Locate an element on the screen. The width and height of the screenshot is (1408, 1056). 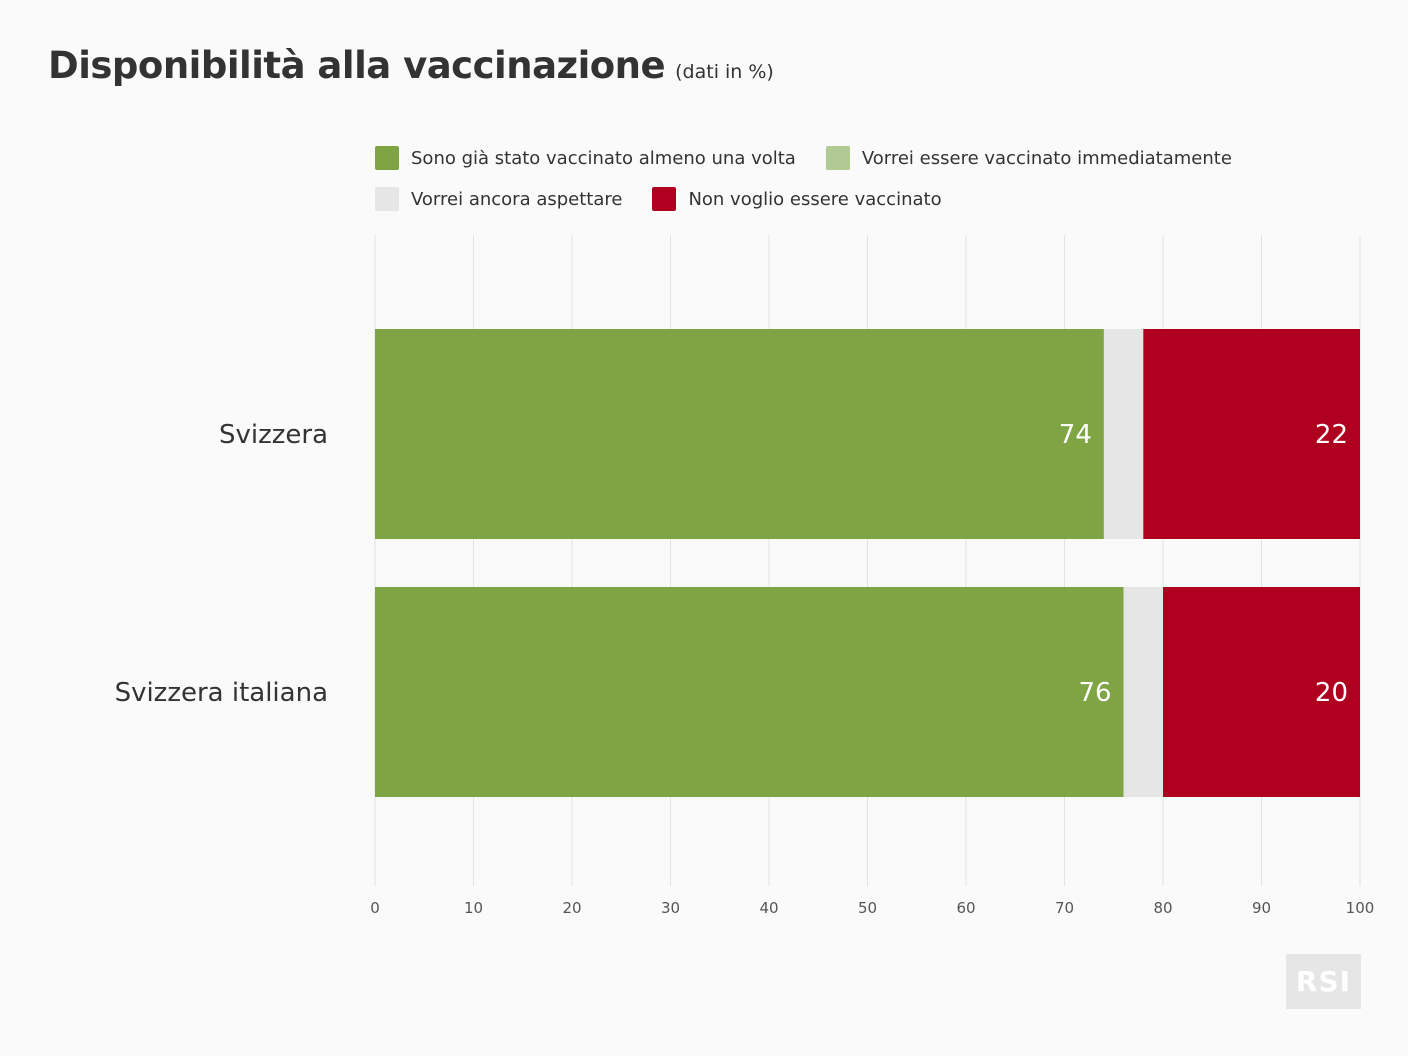
legend-swatch-wait is located at coordinates (387, 199).